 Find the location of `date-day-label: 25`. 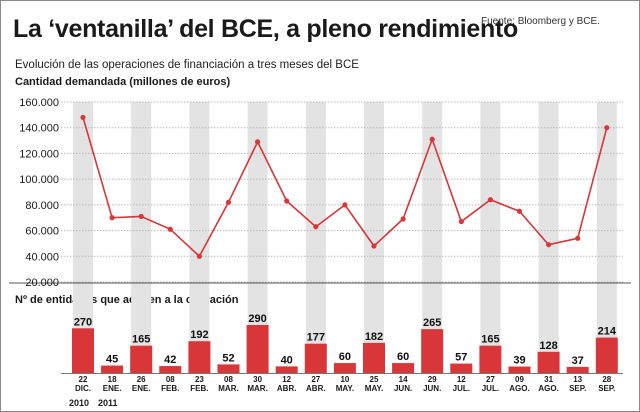

date-day-label: 25 is located at coordinates (374, 379).